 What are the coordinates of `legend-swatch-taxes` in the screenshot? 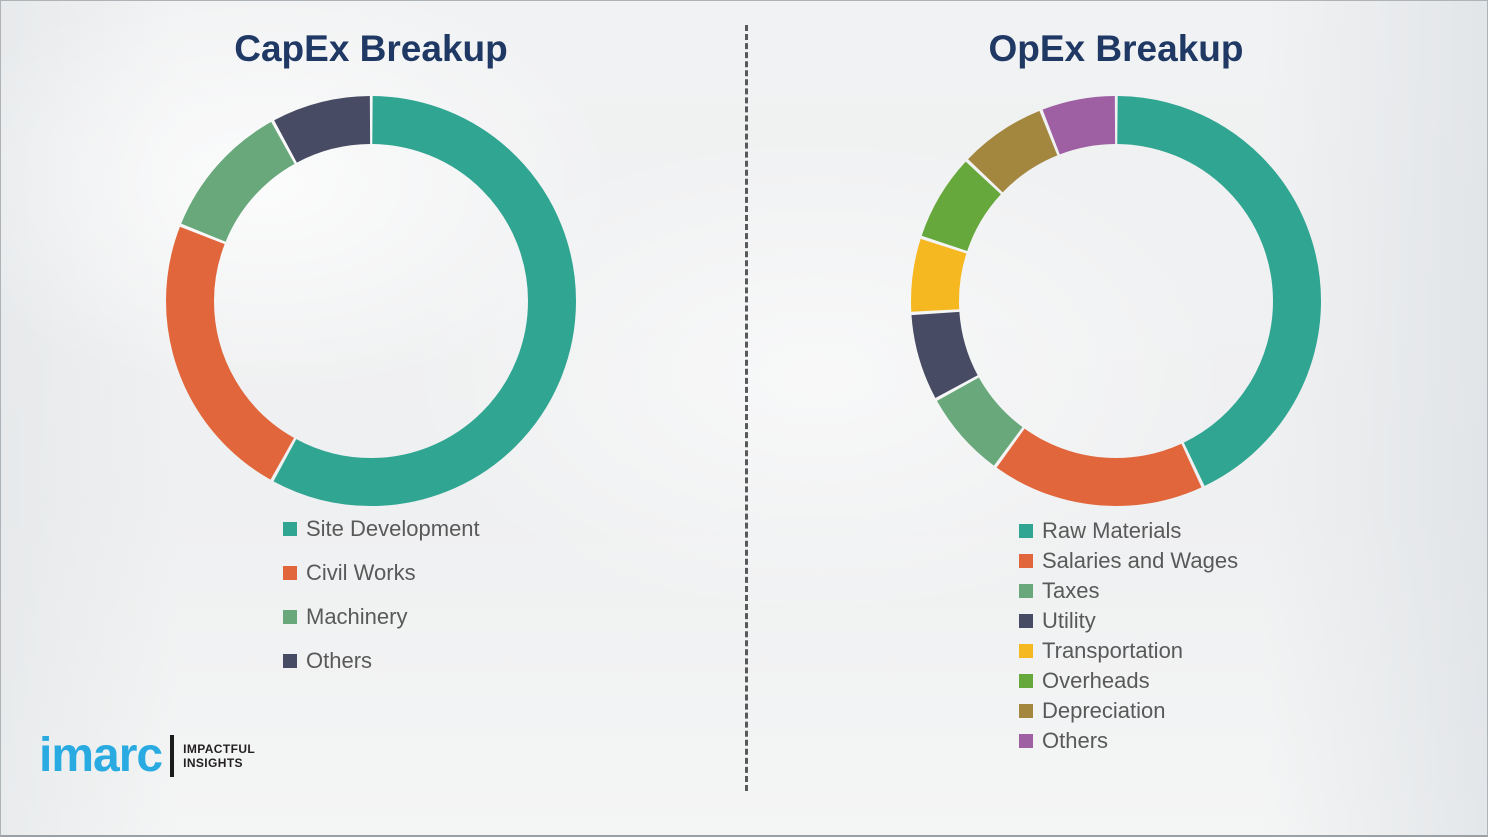 It's located at (1026, 591).